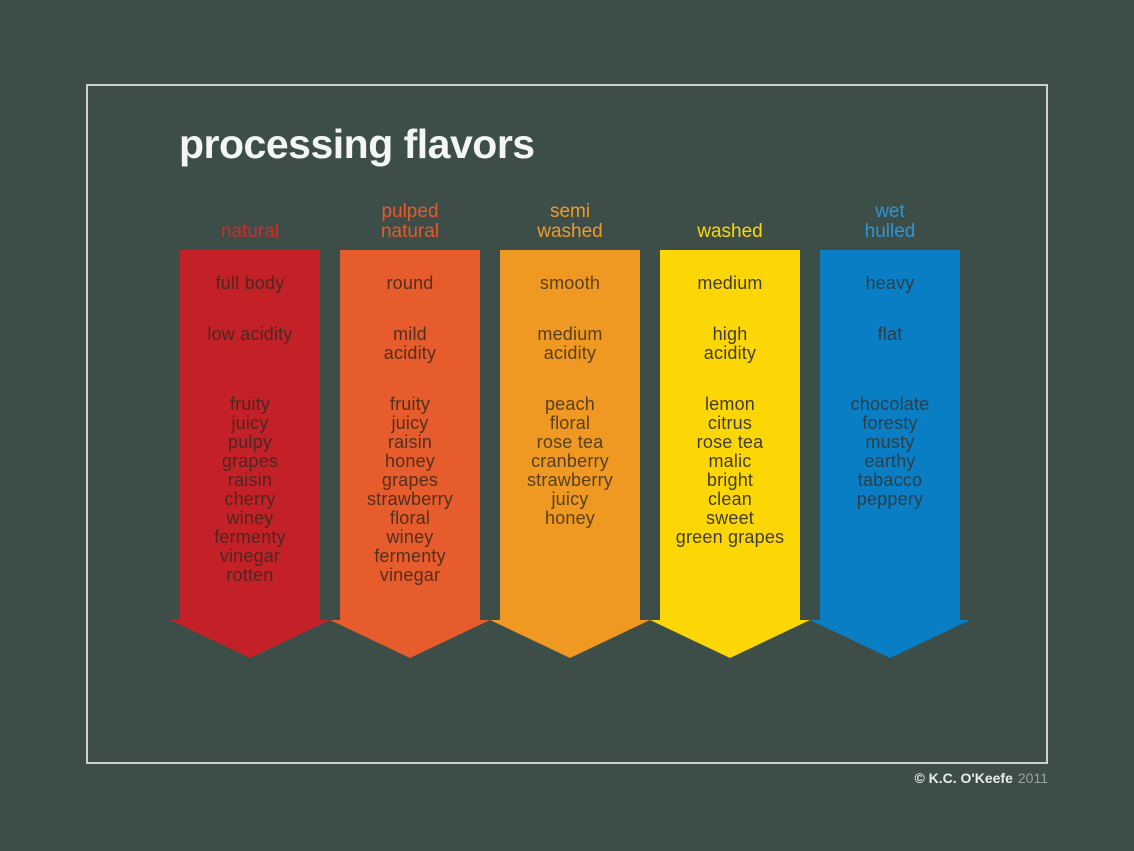 The width and height of the screenshot is (1134, 851). I want to click on arrow-head-washed, so click(730, 639).